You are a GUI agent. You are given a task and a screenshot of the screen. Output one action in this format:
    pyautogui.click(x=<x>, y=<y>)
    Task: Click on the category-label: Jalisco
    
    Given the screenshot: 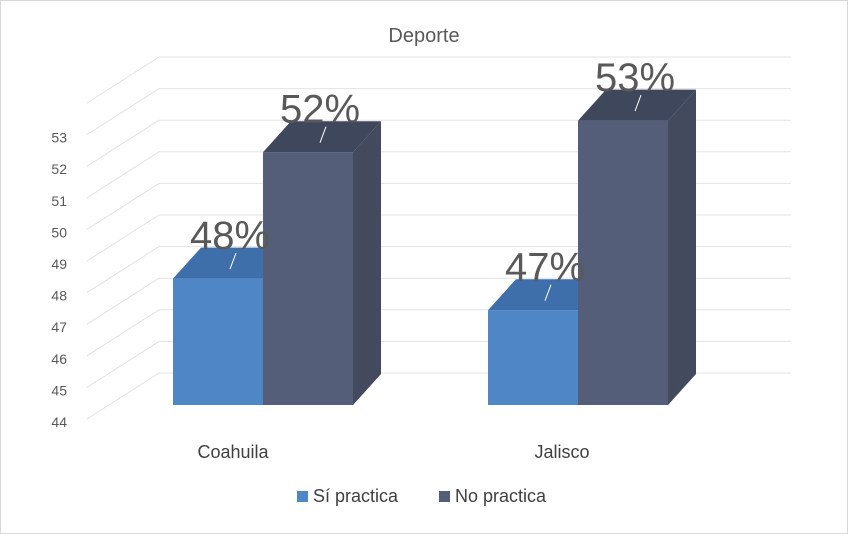 What is the action you would take?
    pyautogui.click(x=561, y=452)
    